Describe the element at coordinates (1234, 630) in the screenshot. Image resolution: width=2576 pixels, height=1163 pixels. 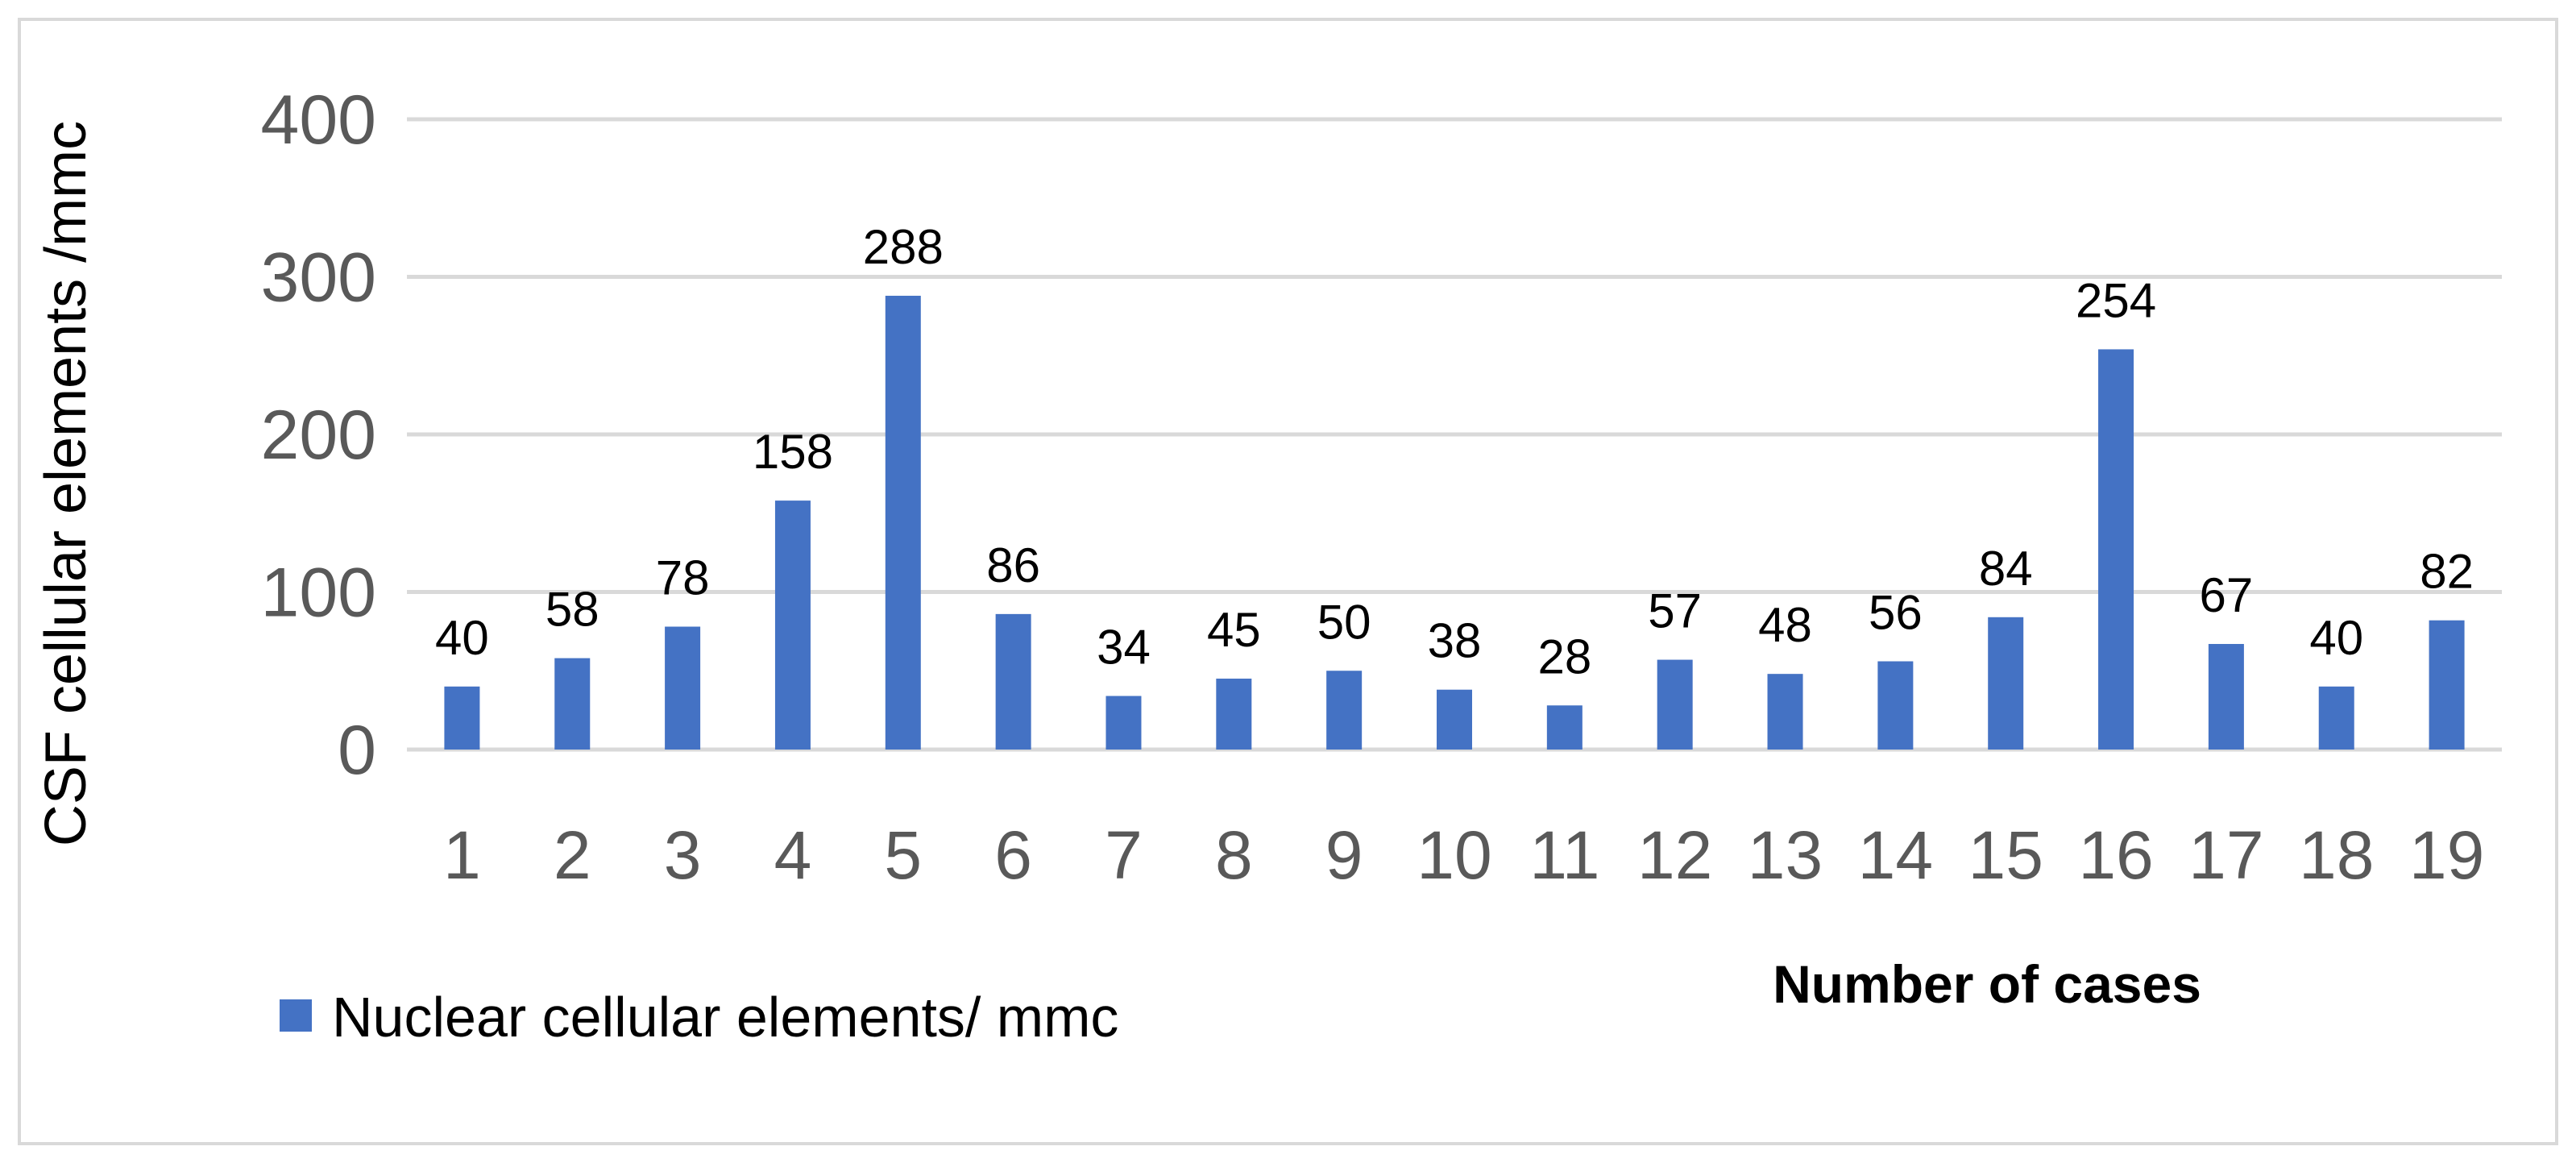
I see `data-label: 45` at that location.